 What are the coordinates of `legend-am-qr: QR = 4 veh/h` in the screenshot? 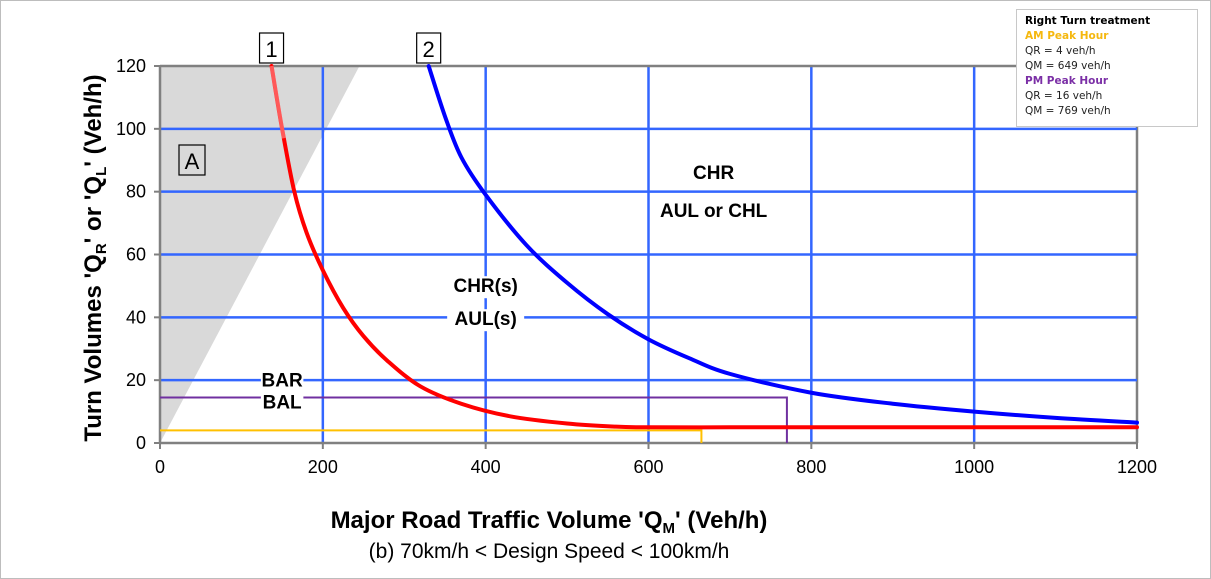 It's located at (1060, 51).